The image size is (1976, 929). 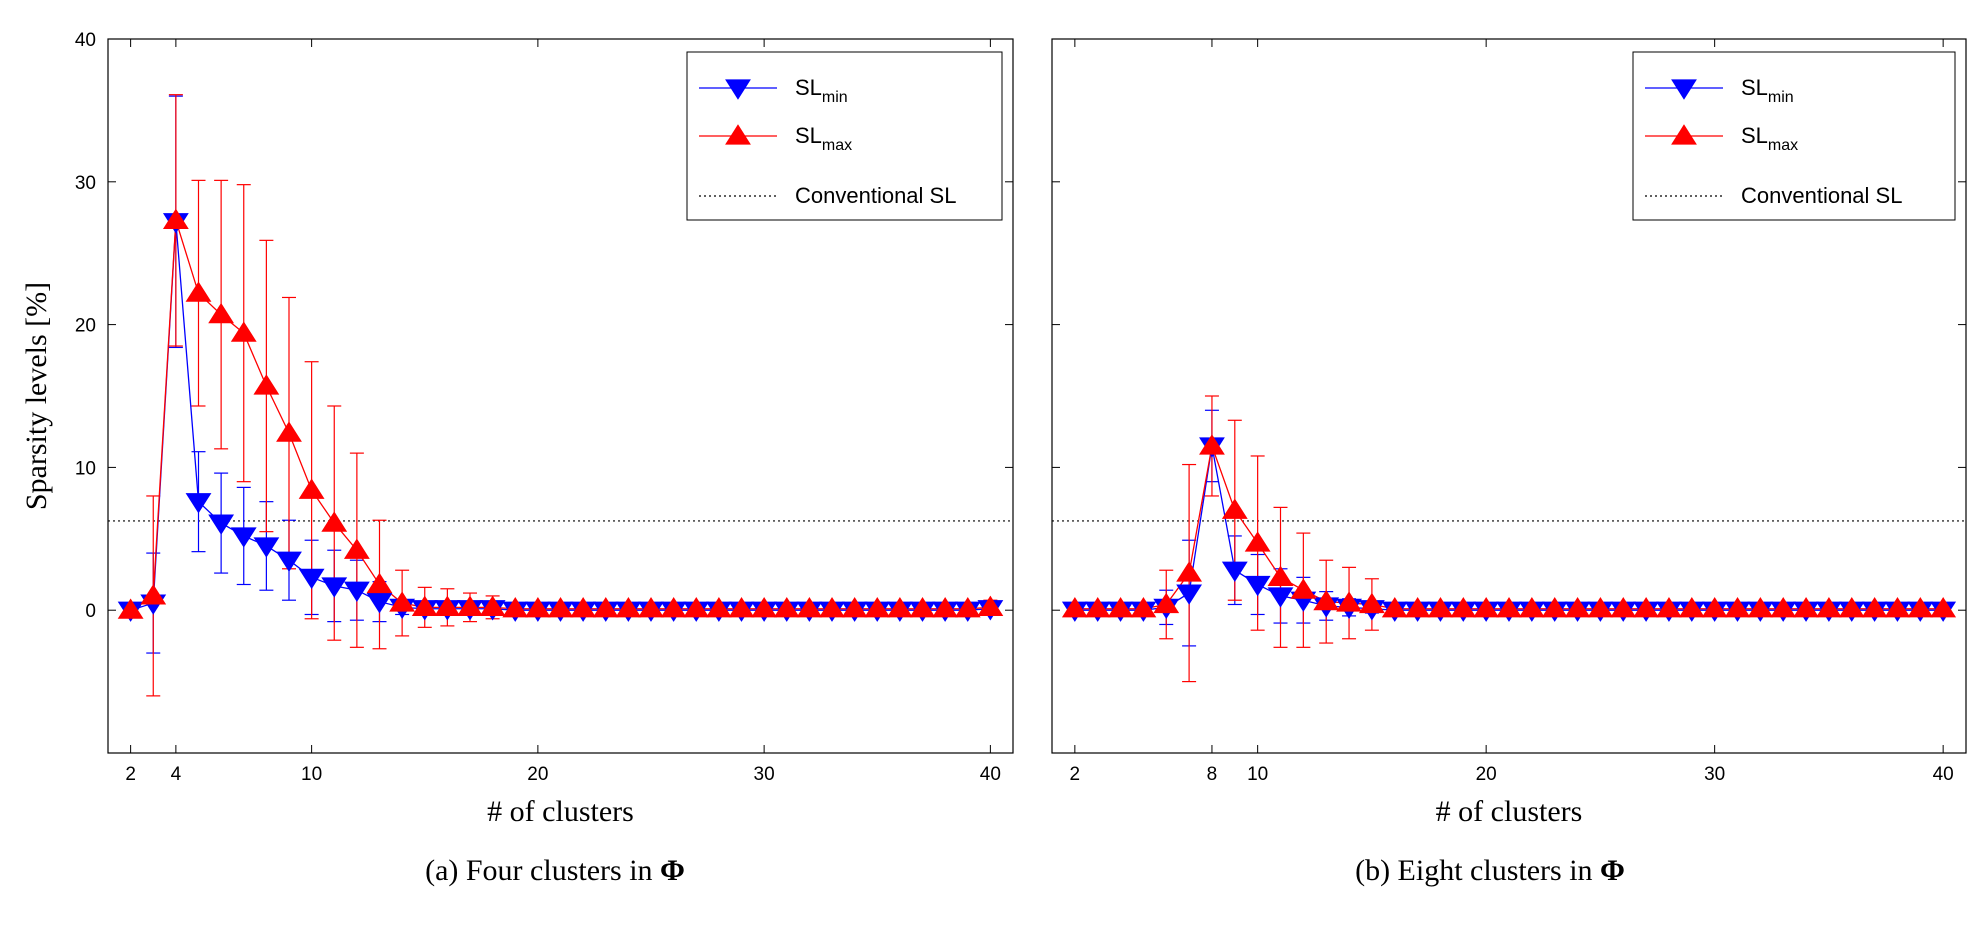 What do you see at coordinates (85, 183) in the screenshot?
I see `y-tick-label: 30` at bounding box center [85, 183].